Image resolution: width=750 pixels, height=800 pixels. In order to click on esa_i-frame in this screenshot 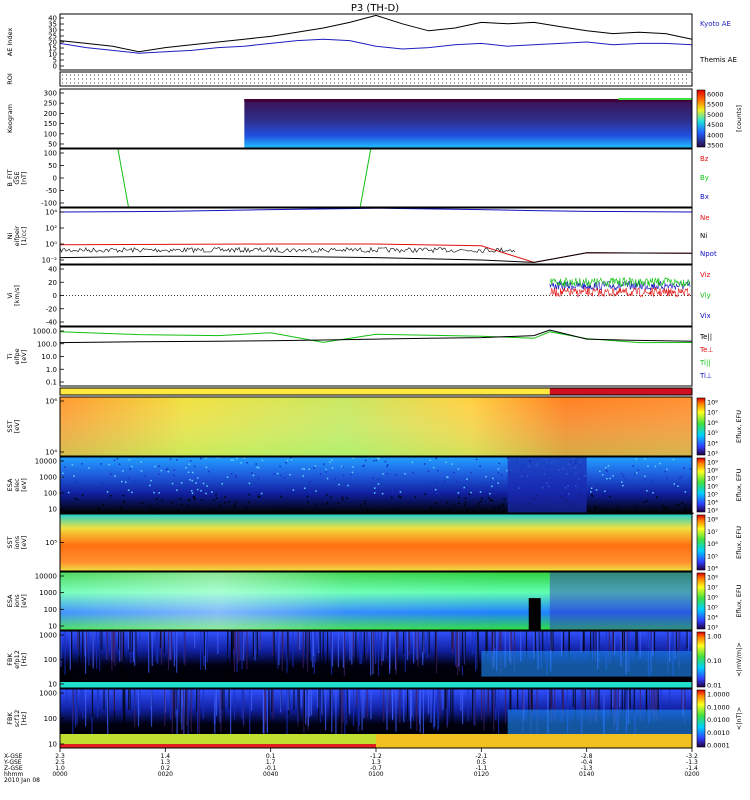, I will do `click(376, 601)`.